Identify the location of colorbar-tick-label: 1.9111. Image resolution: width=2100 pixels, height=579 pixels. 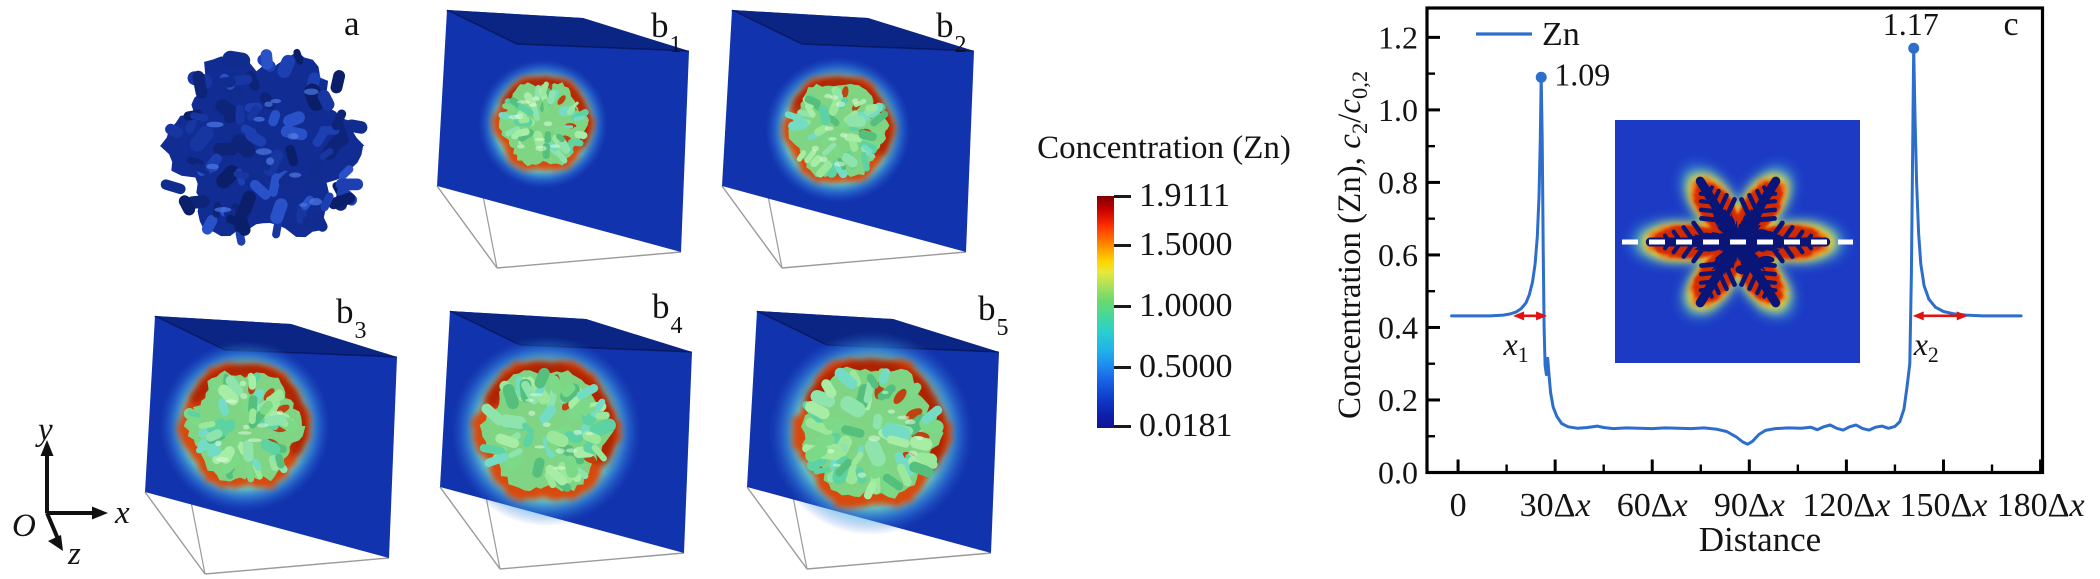
(1184, 195).